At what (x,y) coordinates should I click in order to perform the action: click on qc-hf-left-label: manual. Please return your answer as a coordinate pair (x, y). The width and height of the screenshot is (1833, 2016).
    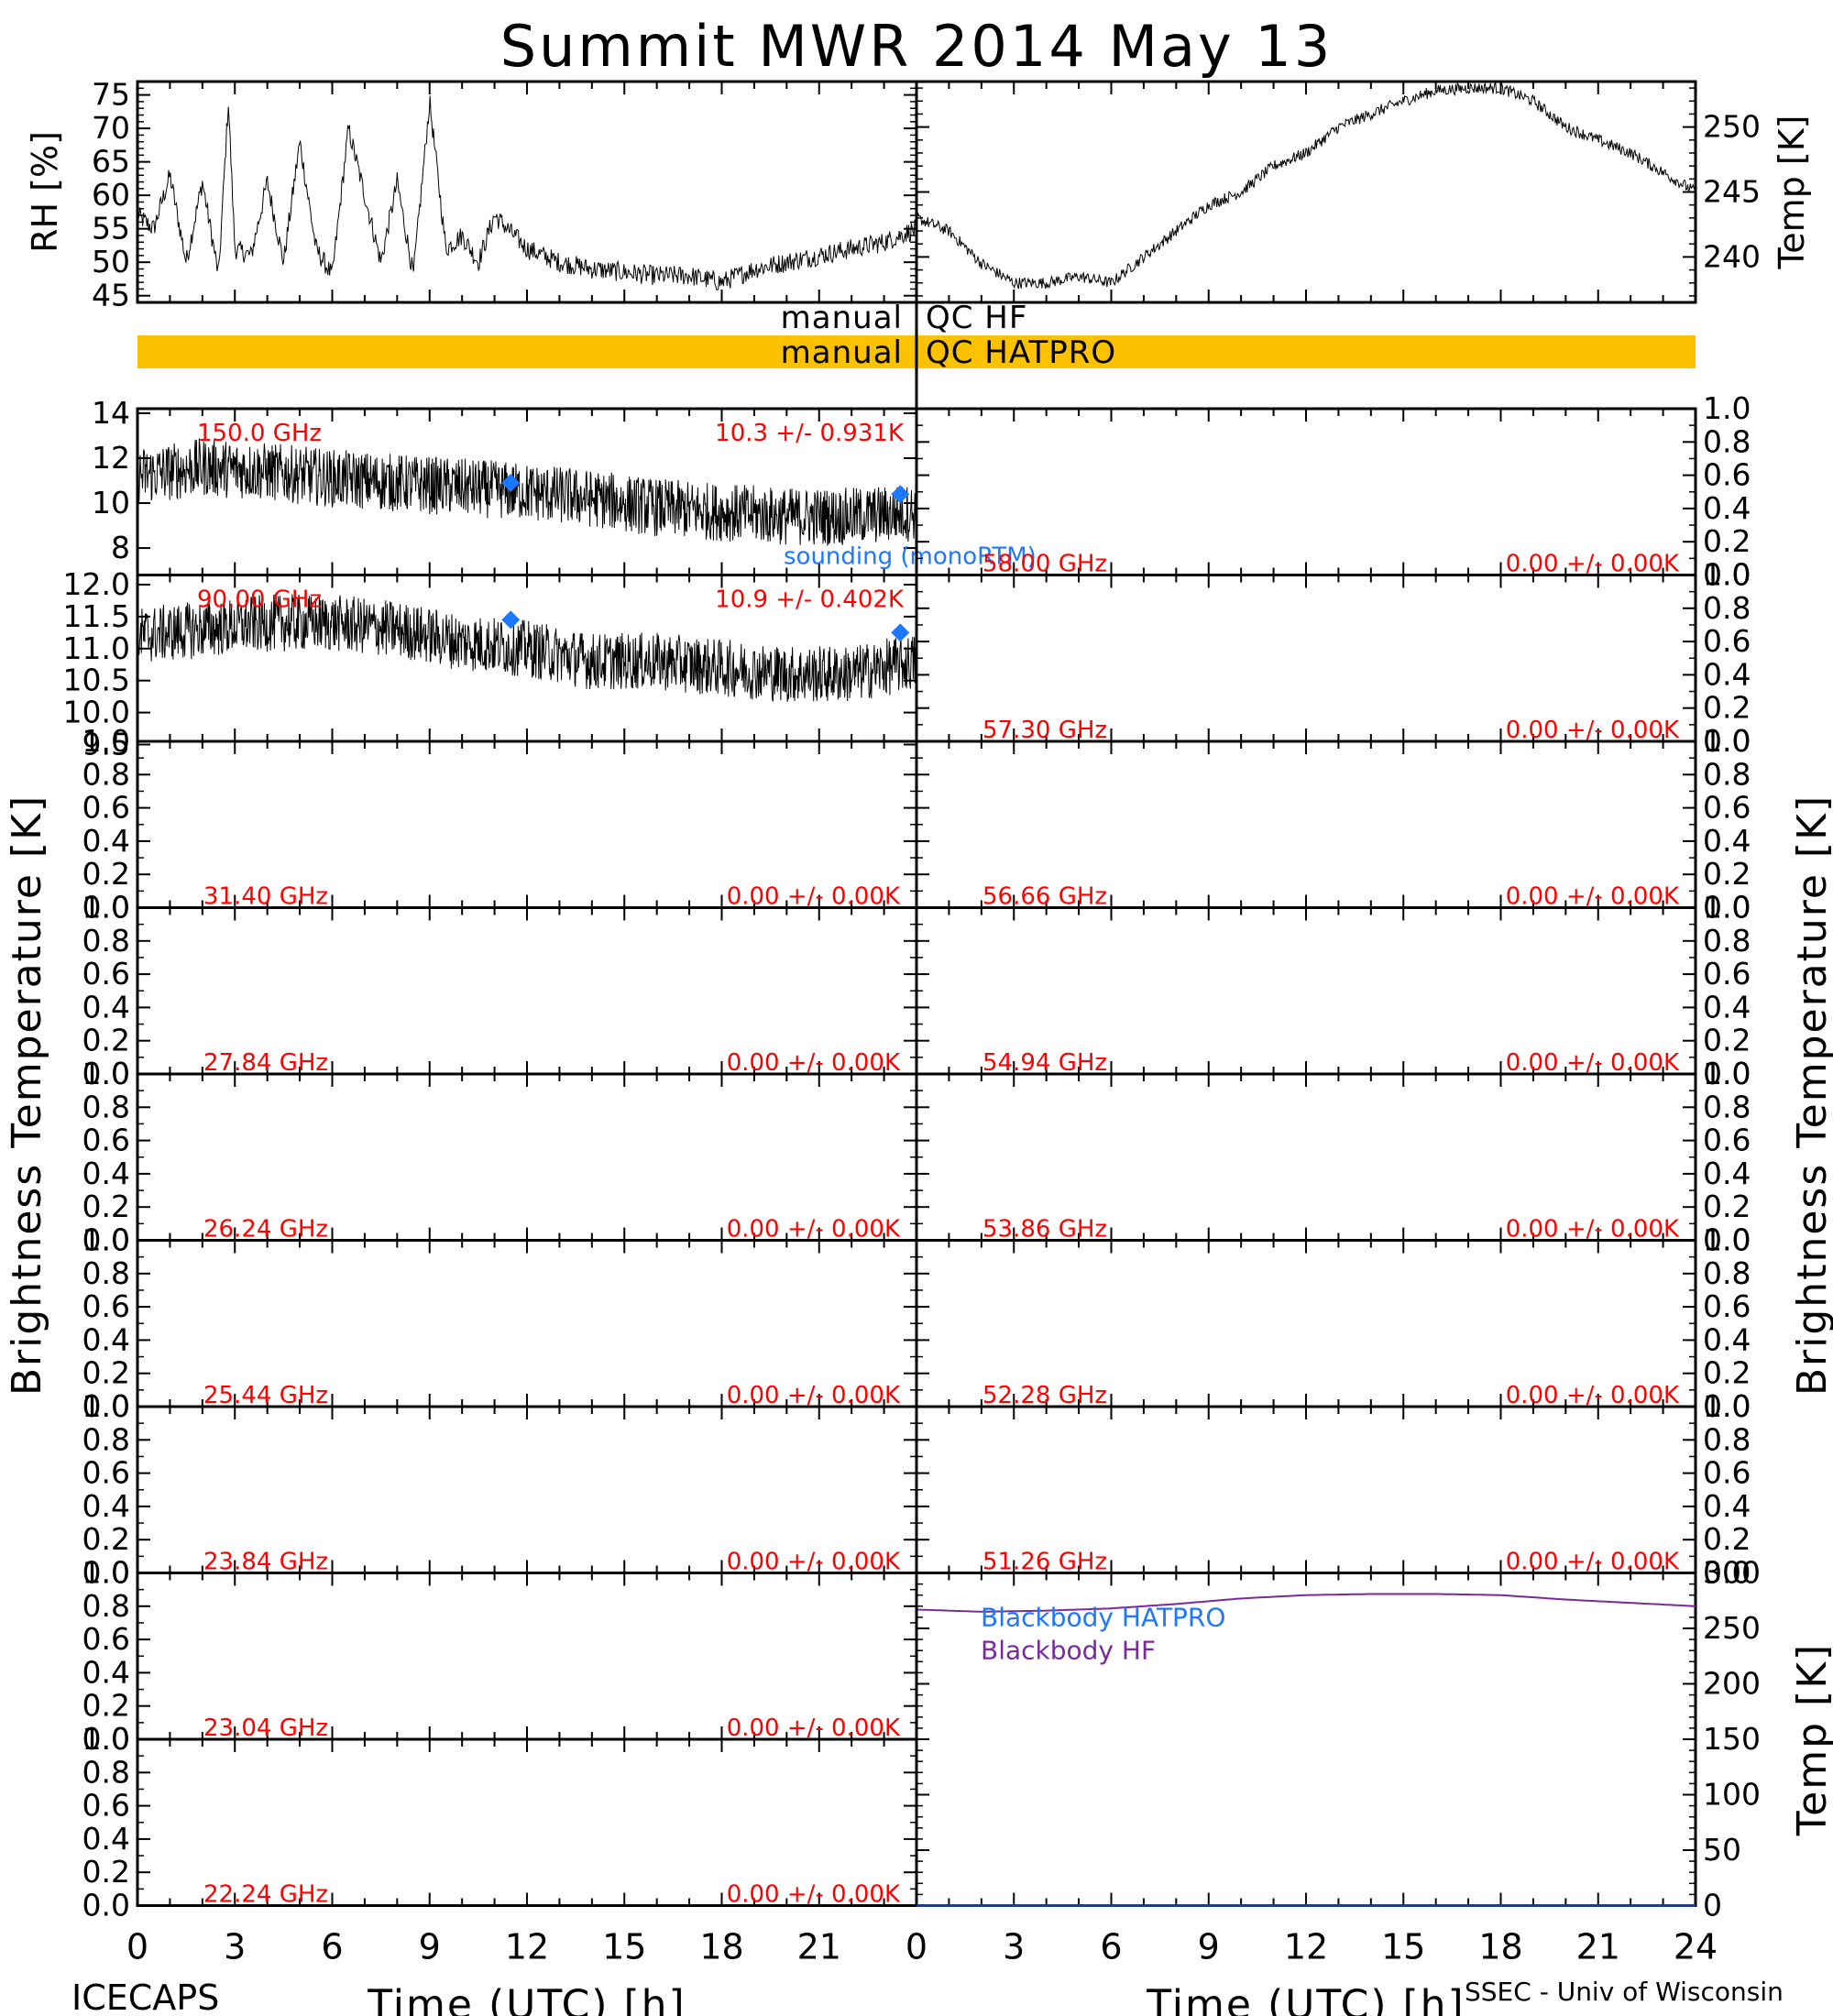
    Looking at the image, I should click on (842, 318).